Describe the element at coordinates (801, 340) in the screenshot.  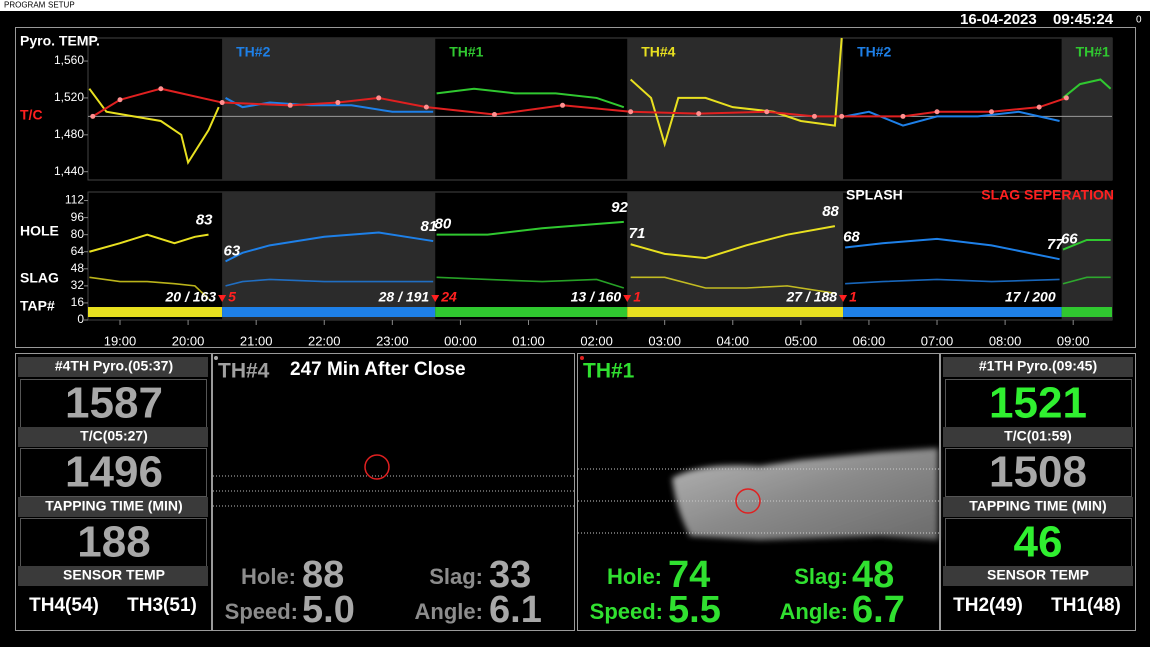
I see `x-tick-label: 05:00` at that location.